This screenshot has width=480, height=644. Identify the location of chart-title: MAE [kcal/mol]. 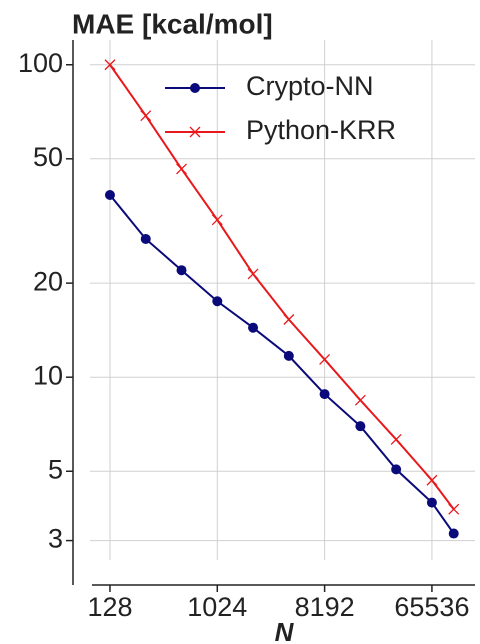
(172, 23).